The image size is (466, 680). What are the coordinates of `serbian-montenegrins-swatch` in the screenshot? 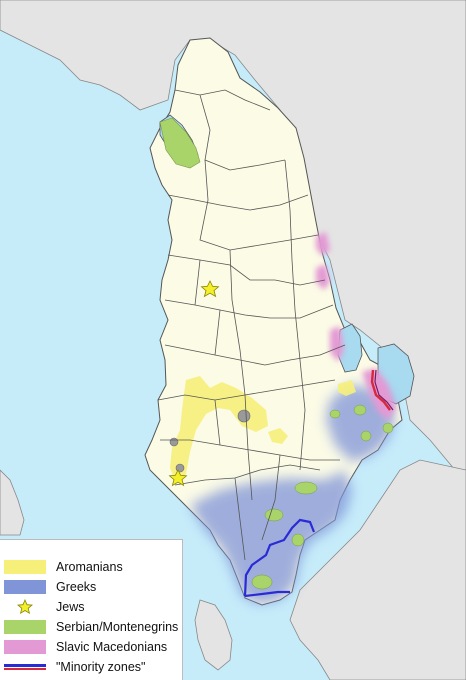 It's located at (25, 627).